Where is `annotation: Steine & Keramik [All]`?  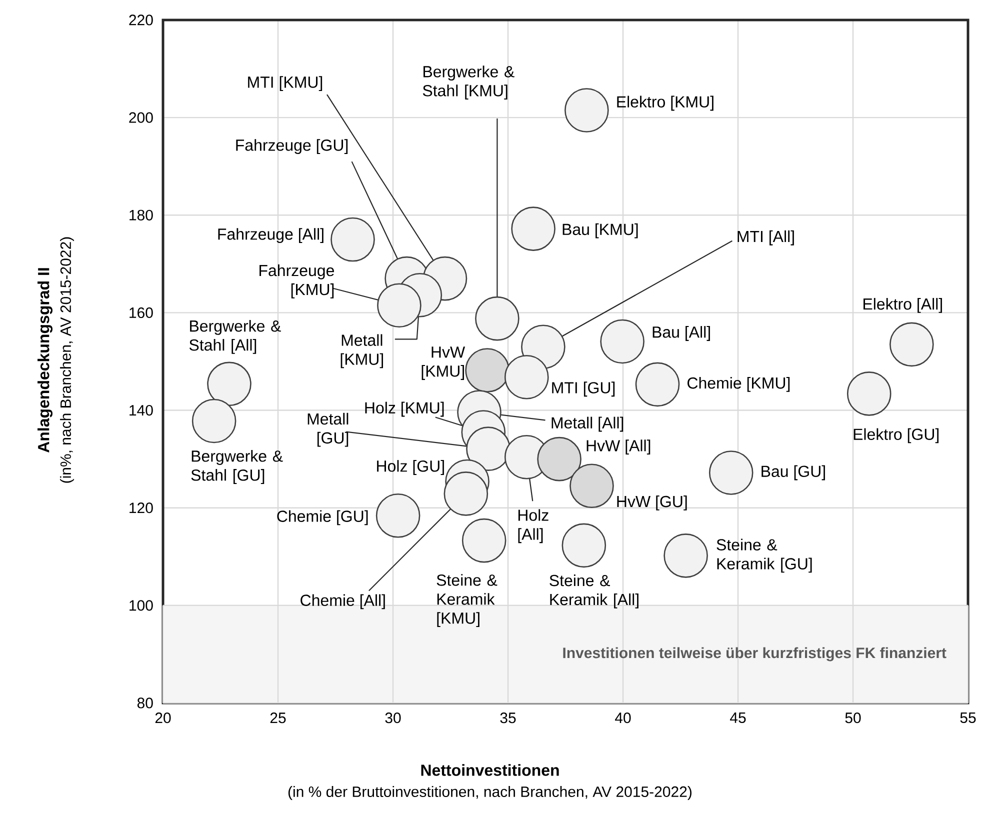 annotation: Steine & Keramik [All] is located at coordinates (594, 591).